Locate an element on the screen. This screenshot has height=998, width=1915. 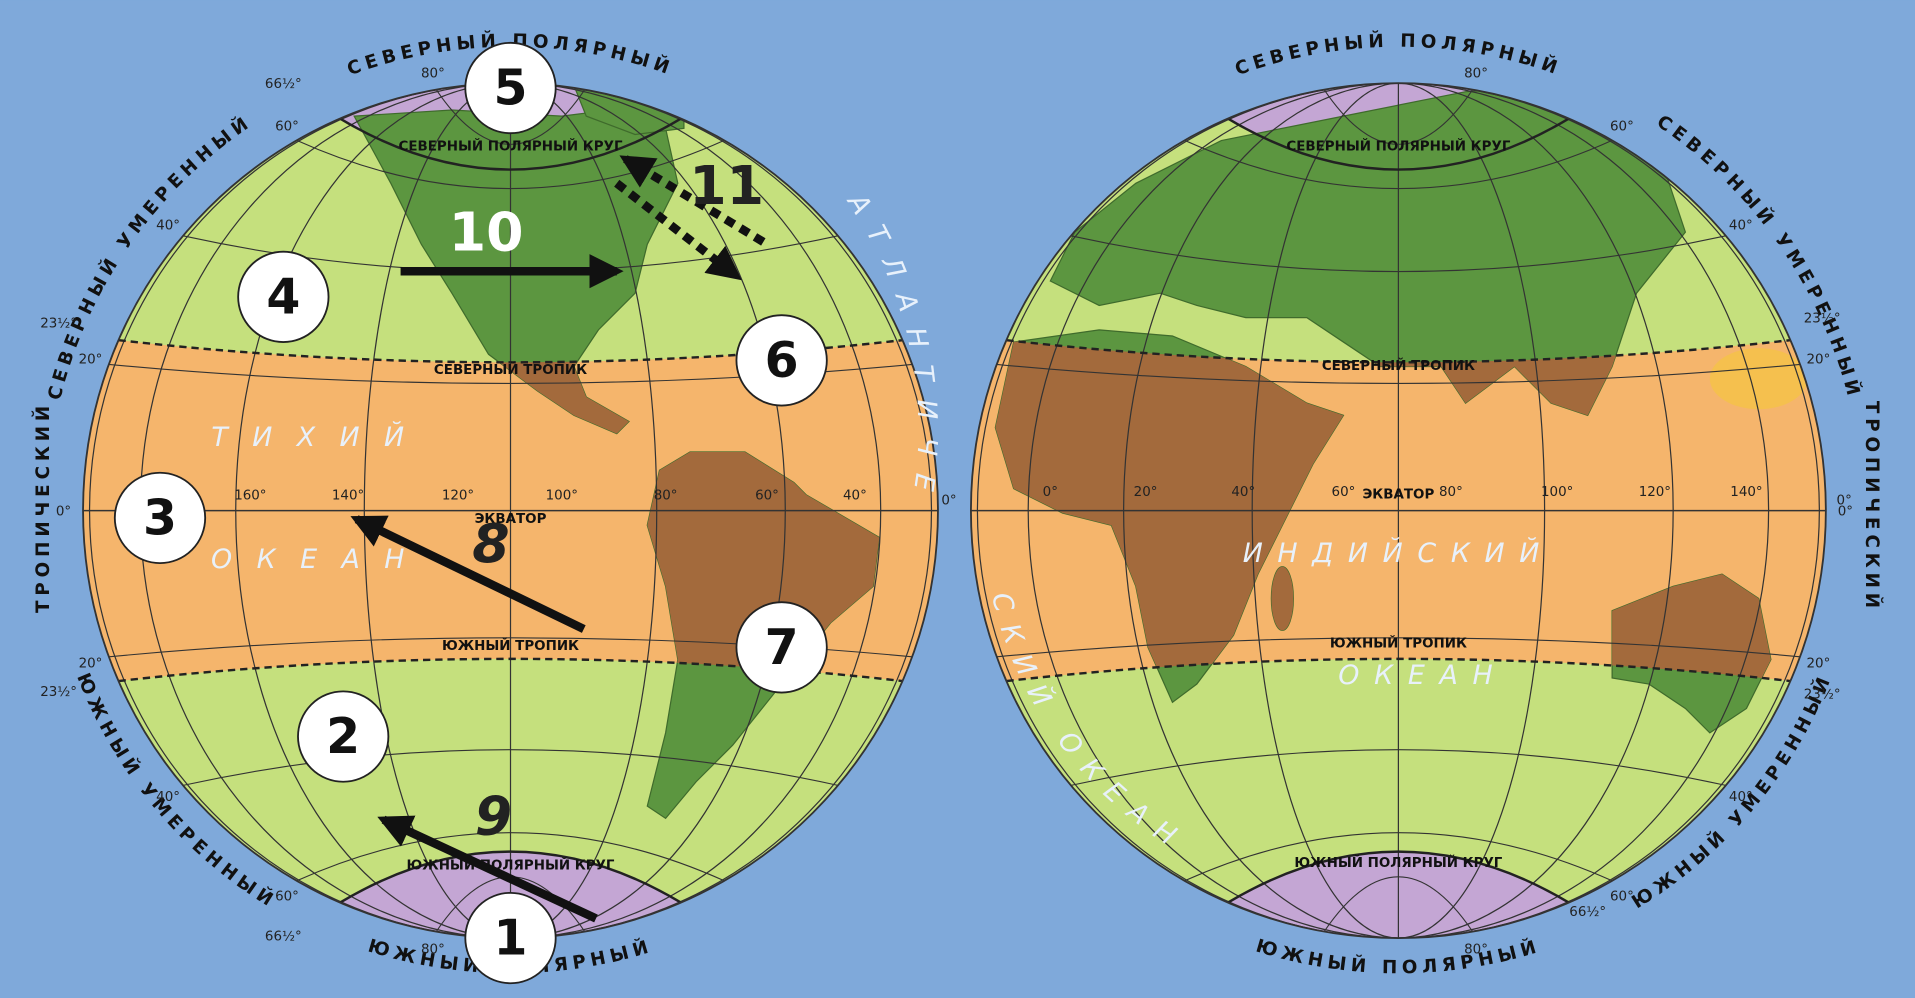
arrow-label: 8 is located at coordinates (490, 543).